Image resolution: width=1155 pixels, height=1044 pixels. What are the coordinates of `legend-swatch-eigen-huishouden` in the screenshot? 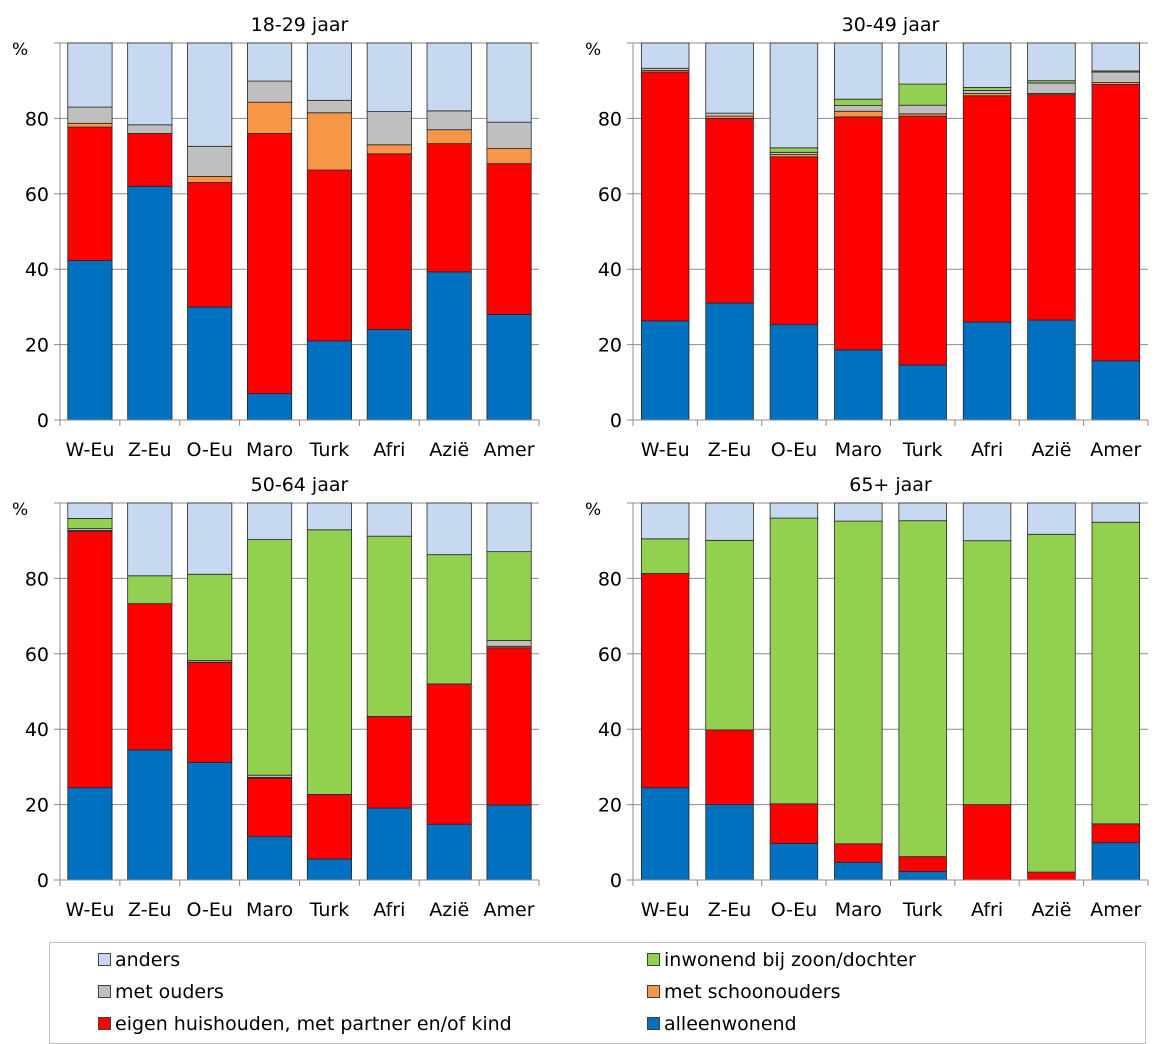 It's located at (104, 1023).